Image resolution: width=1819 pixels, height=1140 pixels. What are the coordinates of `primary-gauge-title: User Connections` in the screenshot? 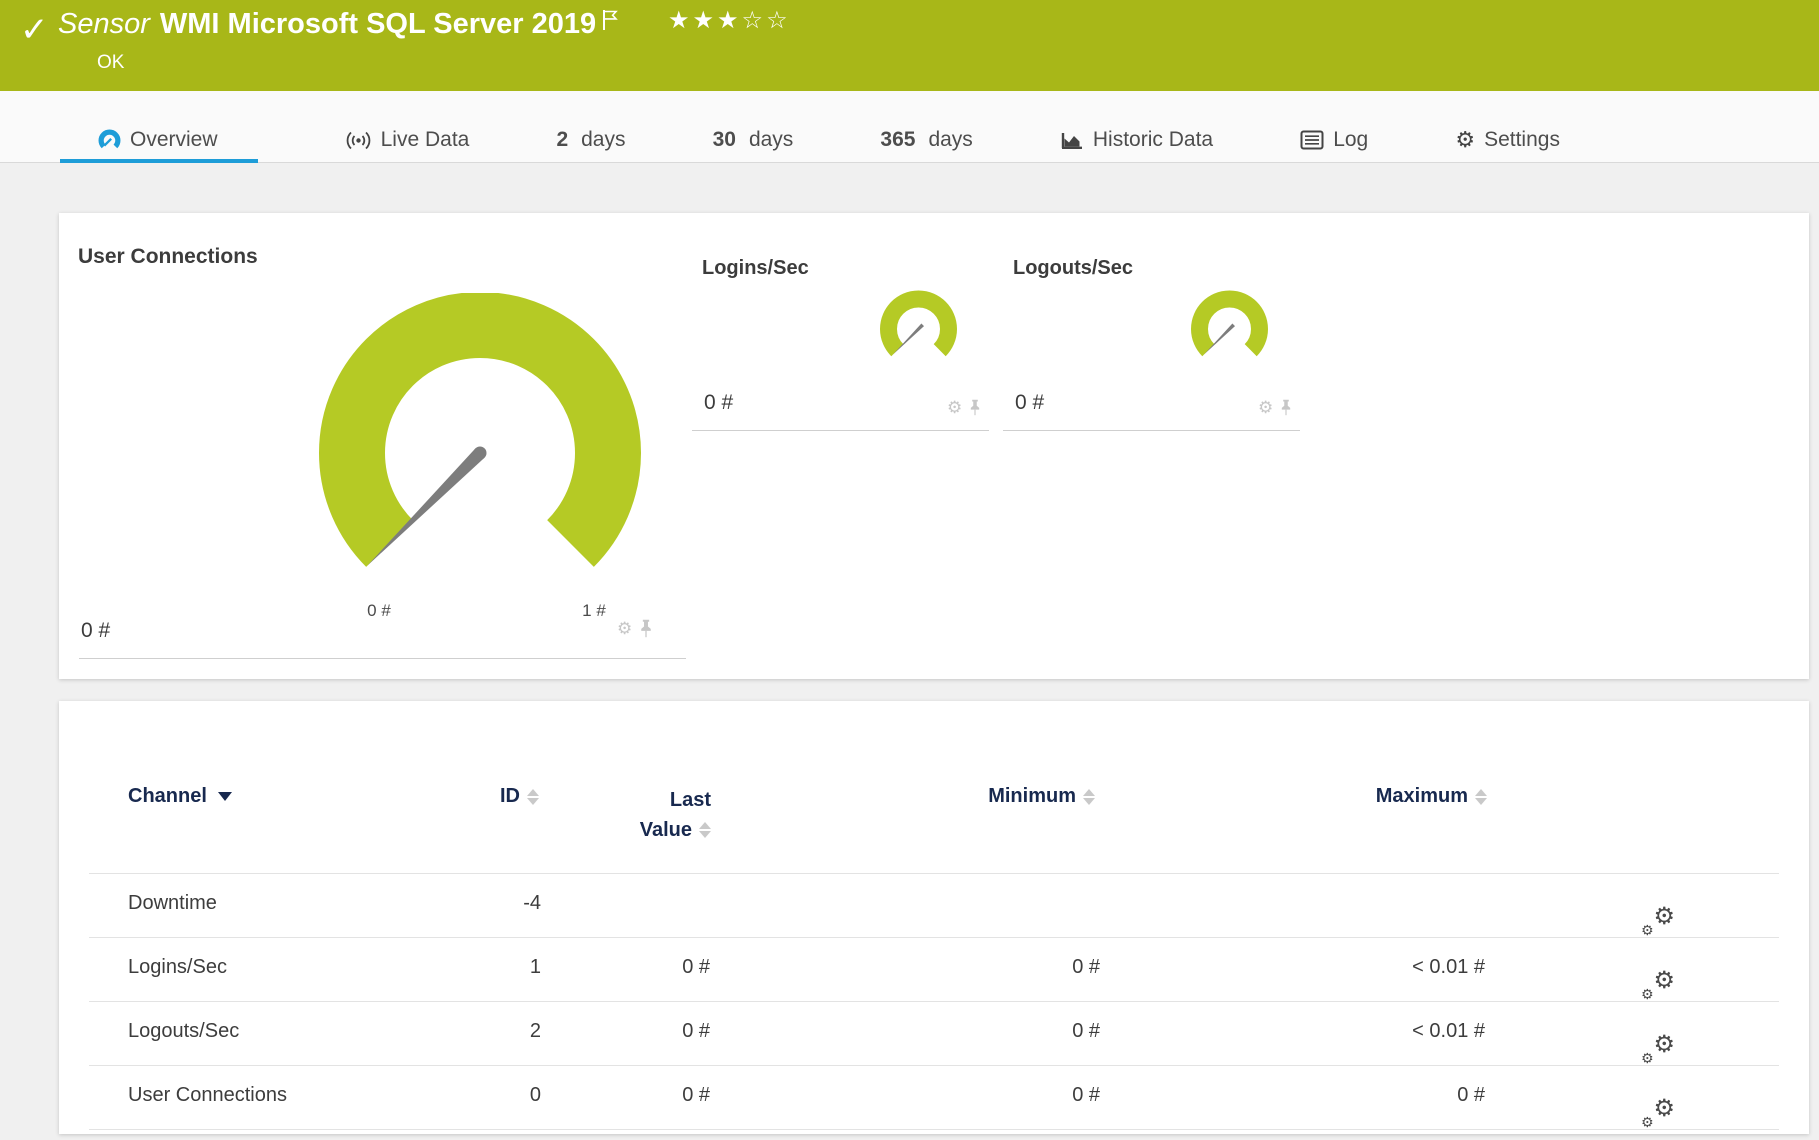 It's located at (168, 256).